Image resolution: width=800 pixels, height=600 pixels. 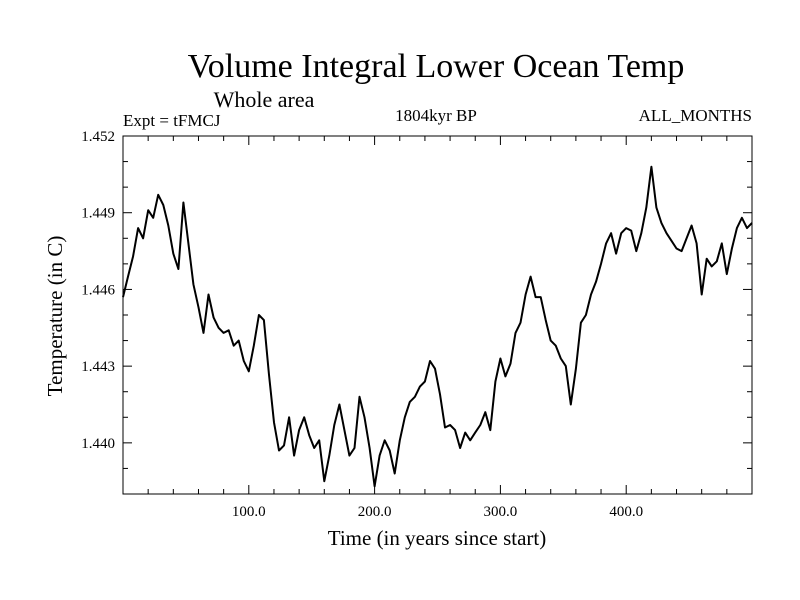 I want to click on y-tick-label: 1.443, so click(x=98, y=367).